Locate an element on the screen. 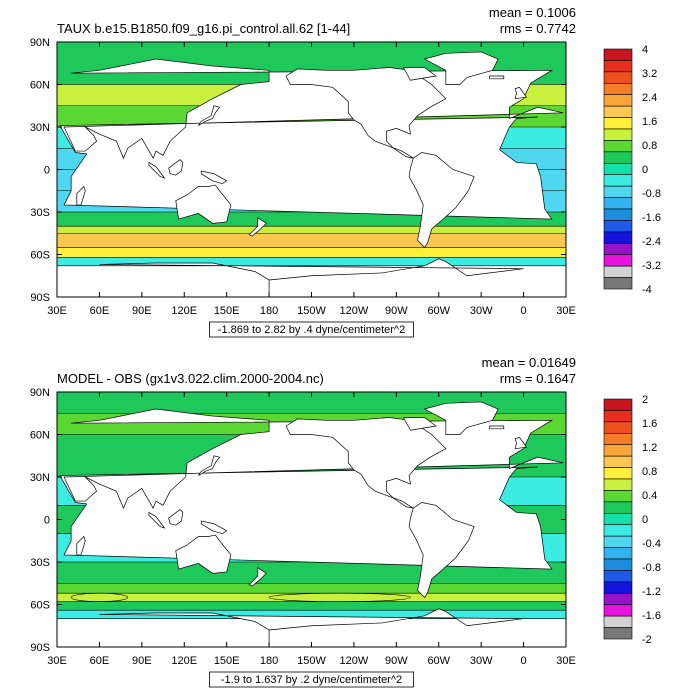 The height and width of the screenshot is (700, 700). land-madagascar is located at coordinates (590, 546).